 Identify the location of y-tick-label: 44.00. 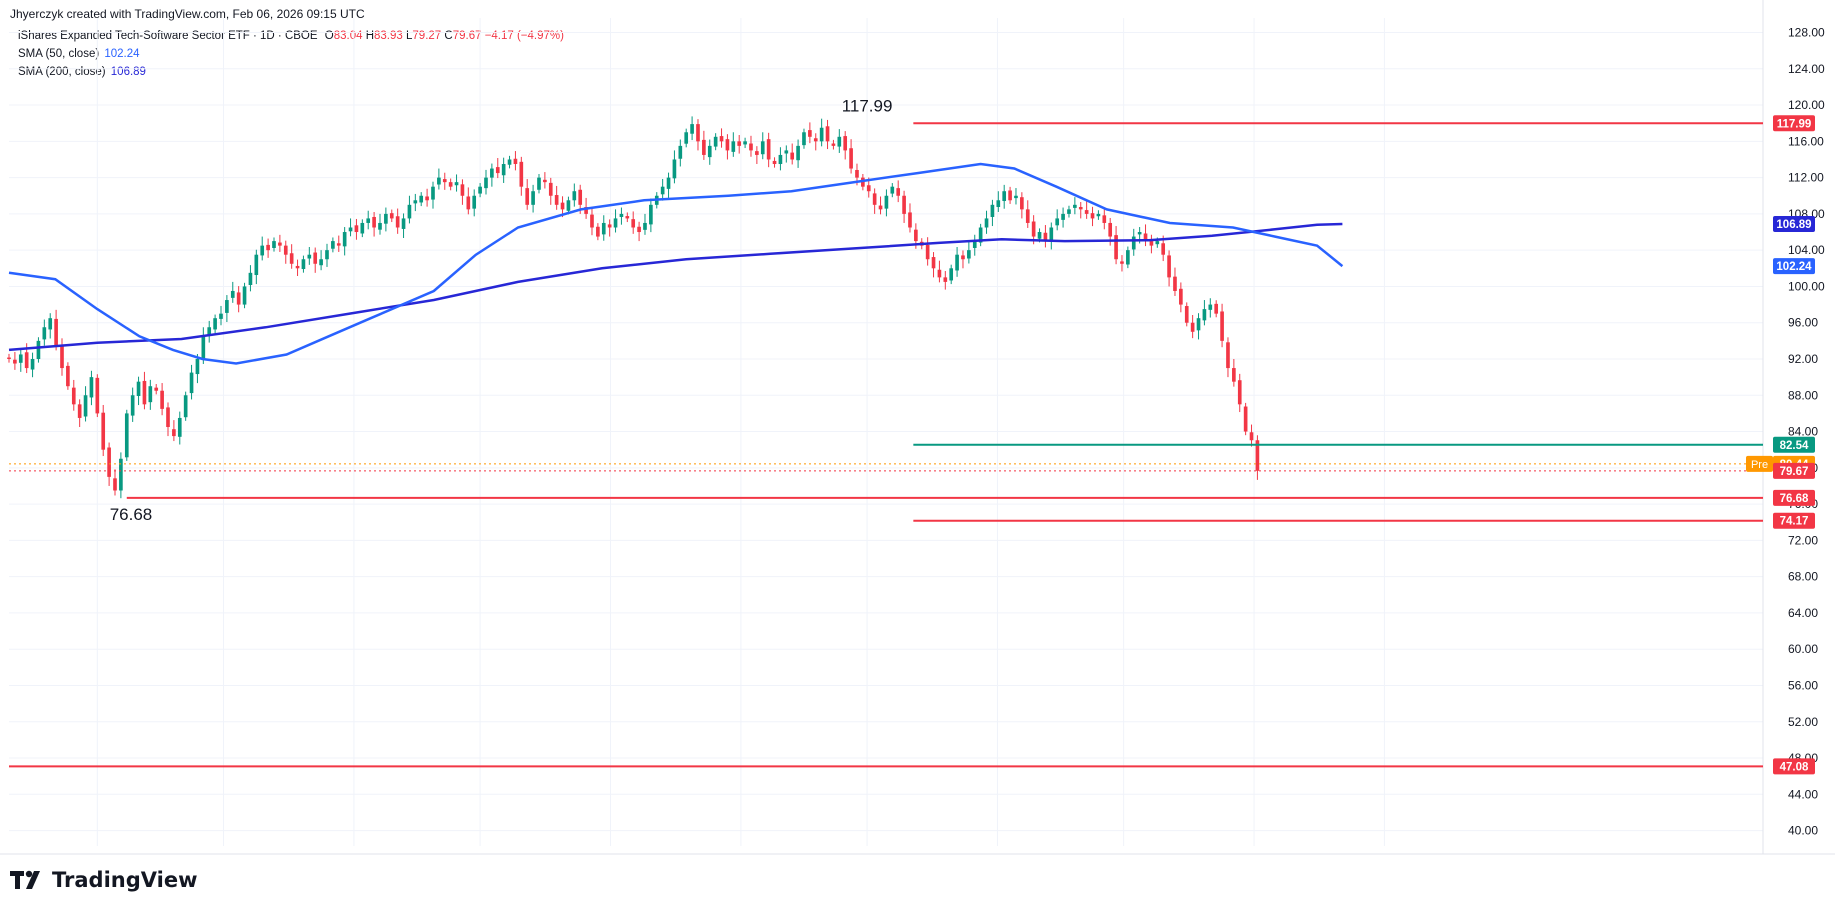
(1803, 794).